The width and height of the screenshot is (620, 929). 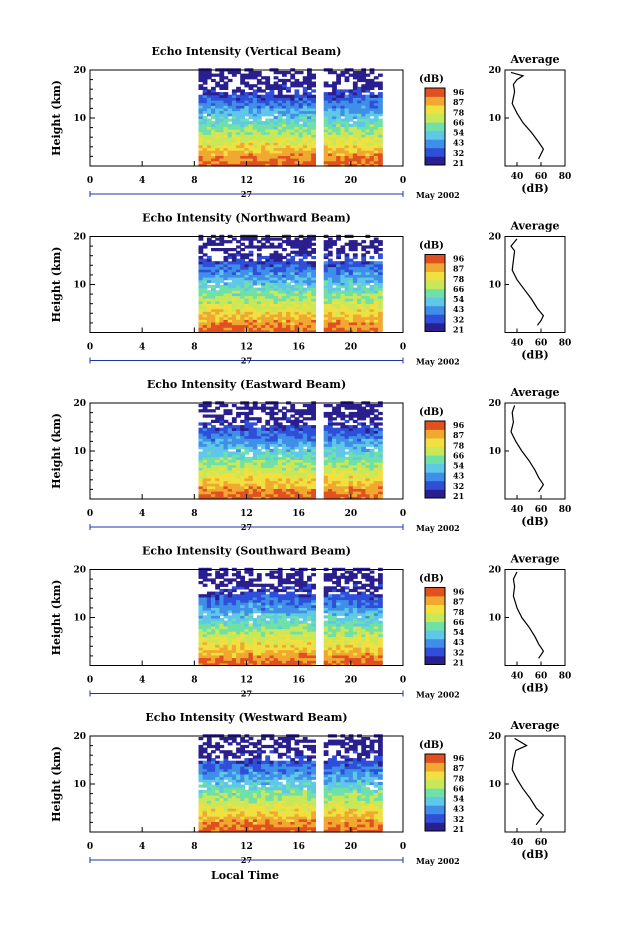 I want to click on panel-title: Echo Intensity (Eastward Beam), so click(x=246, y=384).